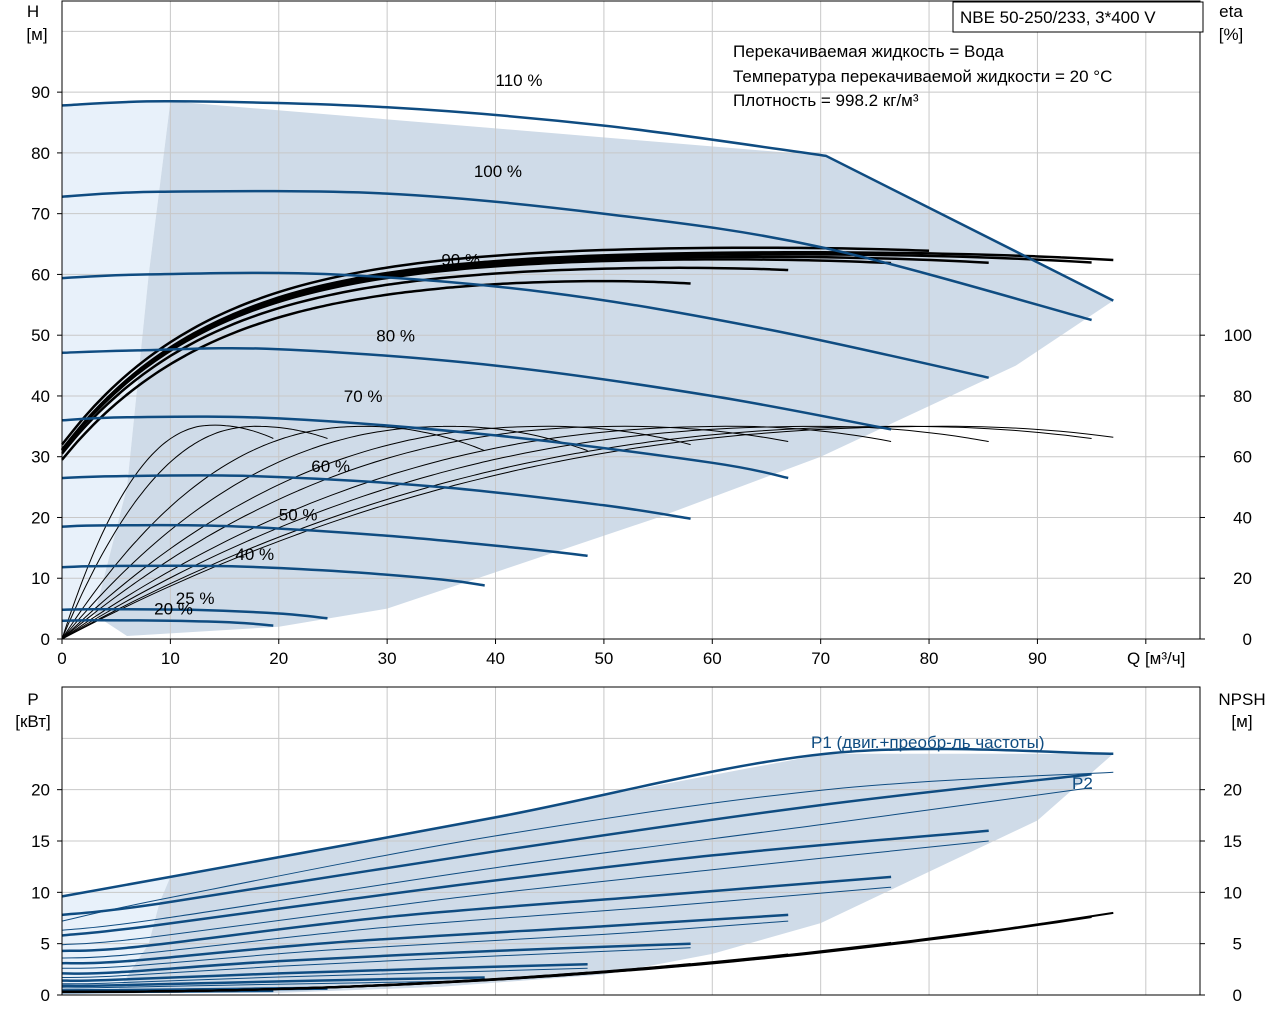 The image size is (1280, 1029). I want to click on head-tick-label: 20, so click(40, 517).